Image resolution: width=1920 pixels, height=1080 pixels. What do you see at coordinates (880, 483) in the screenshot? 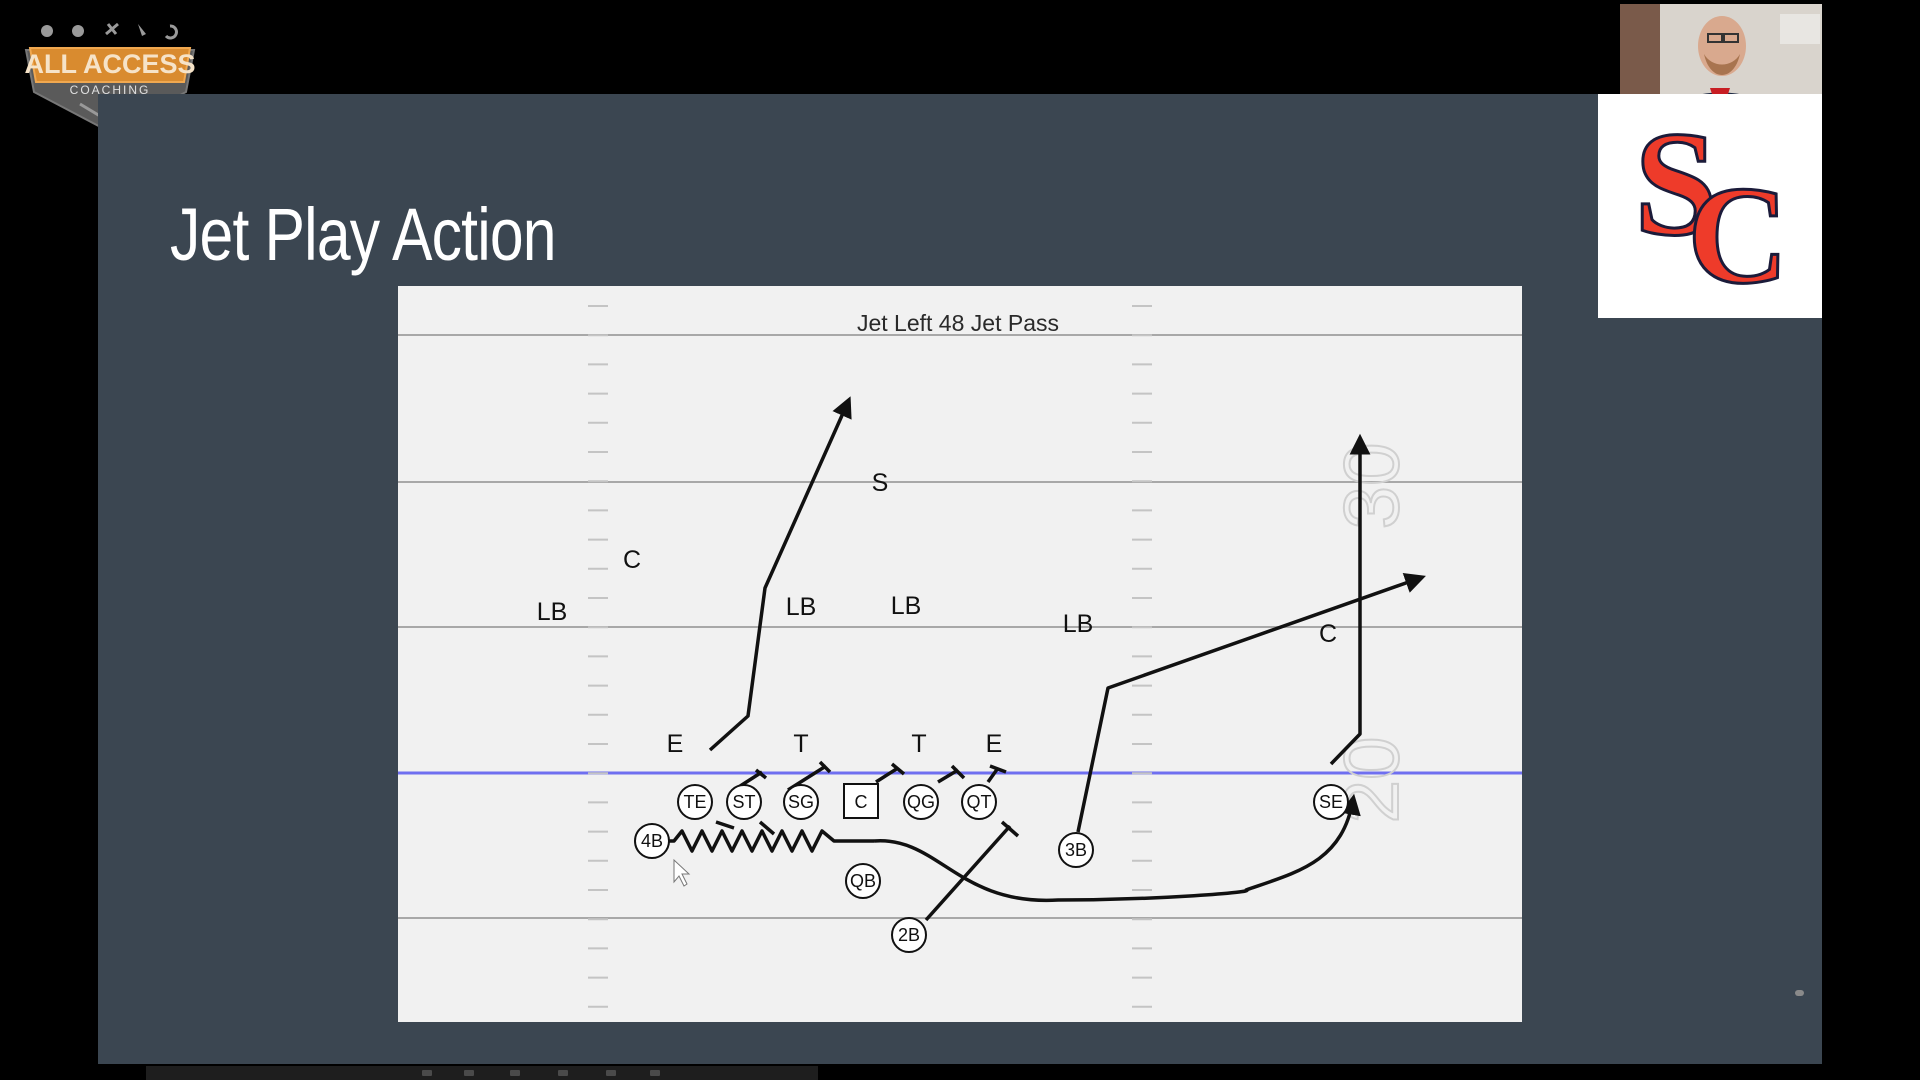
I see `defender-s: S` at bounding box center [880, 483].